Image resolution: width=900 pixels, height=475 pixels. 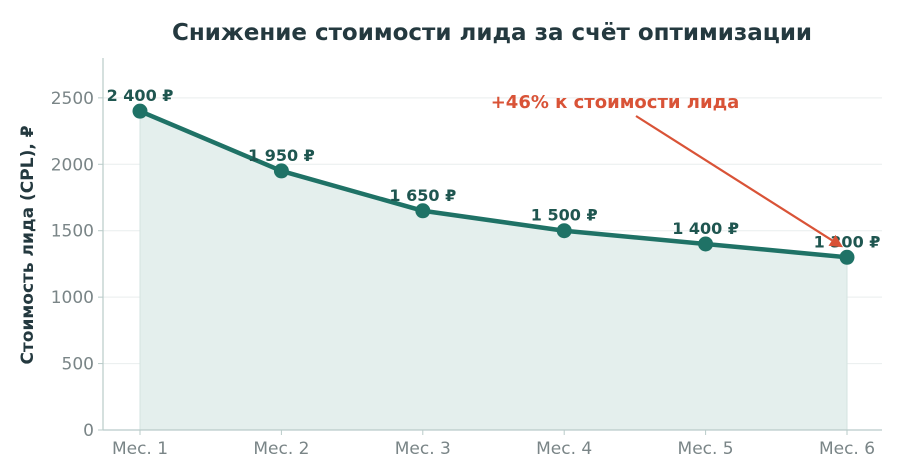 I want to click on y-tick-label: 2500, so click(x=72, y=99).